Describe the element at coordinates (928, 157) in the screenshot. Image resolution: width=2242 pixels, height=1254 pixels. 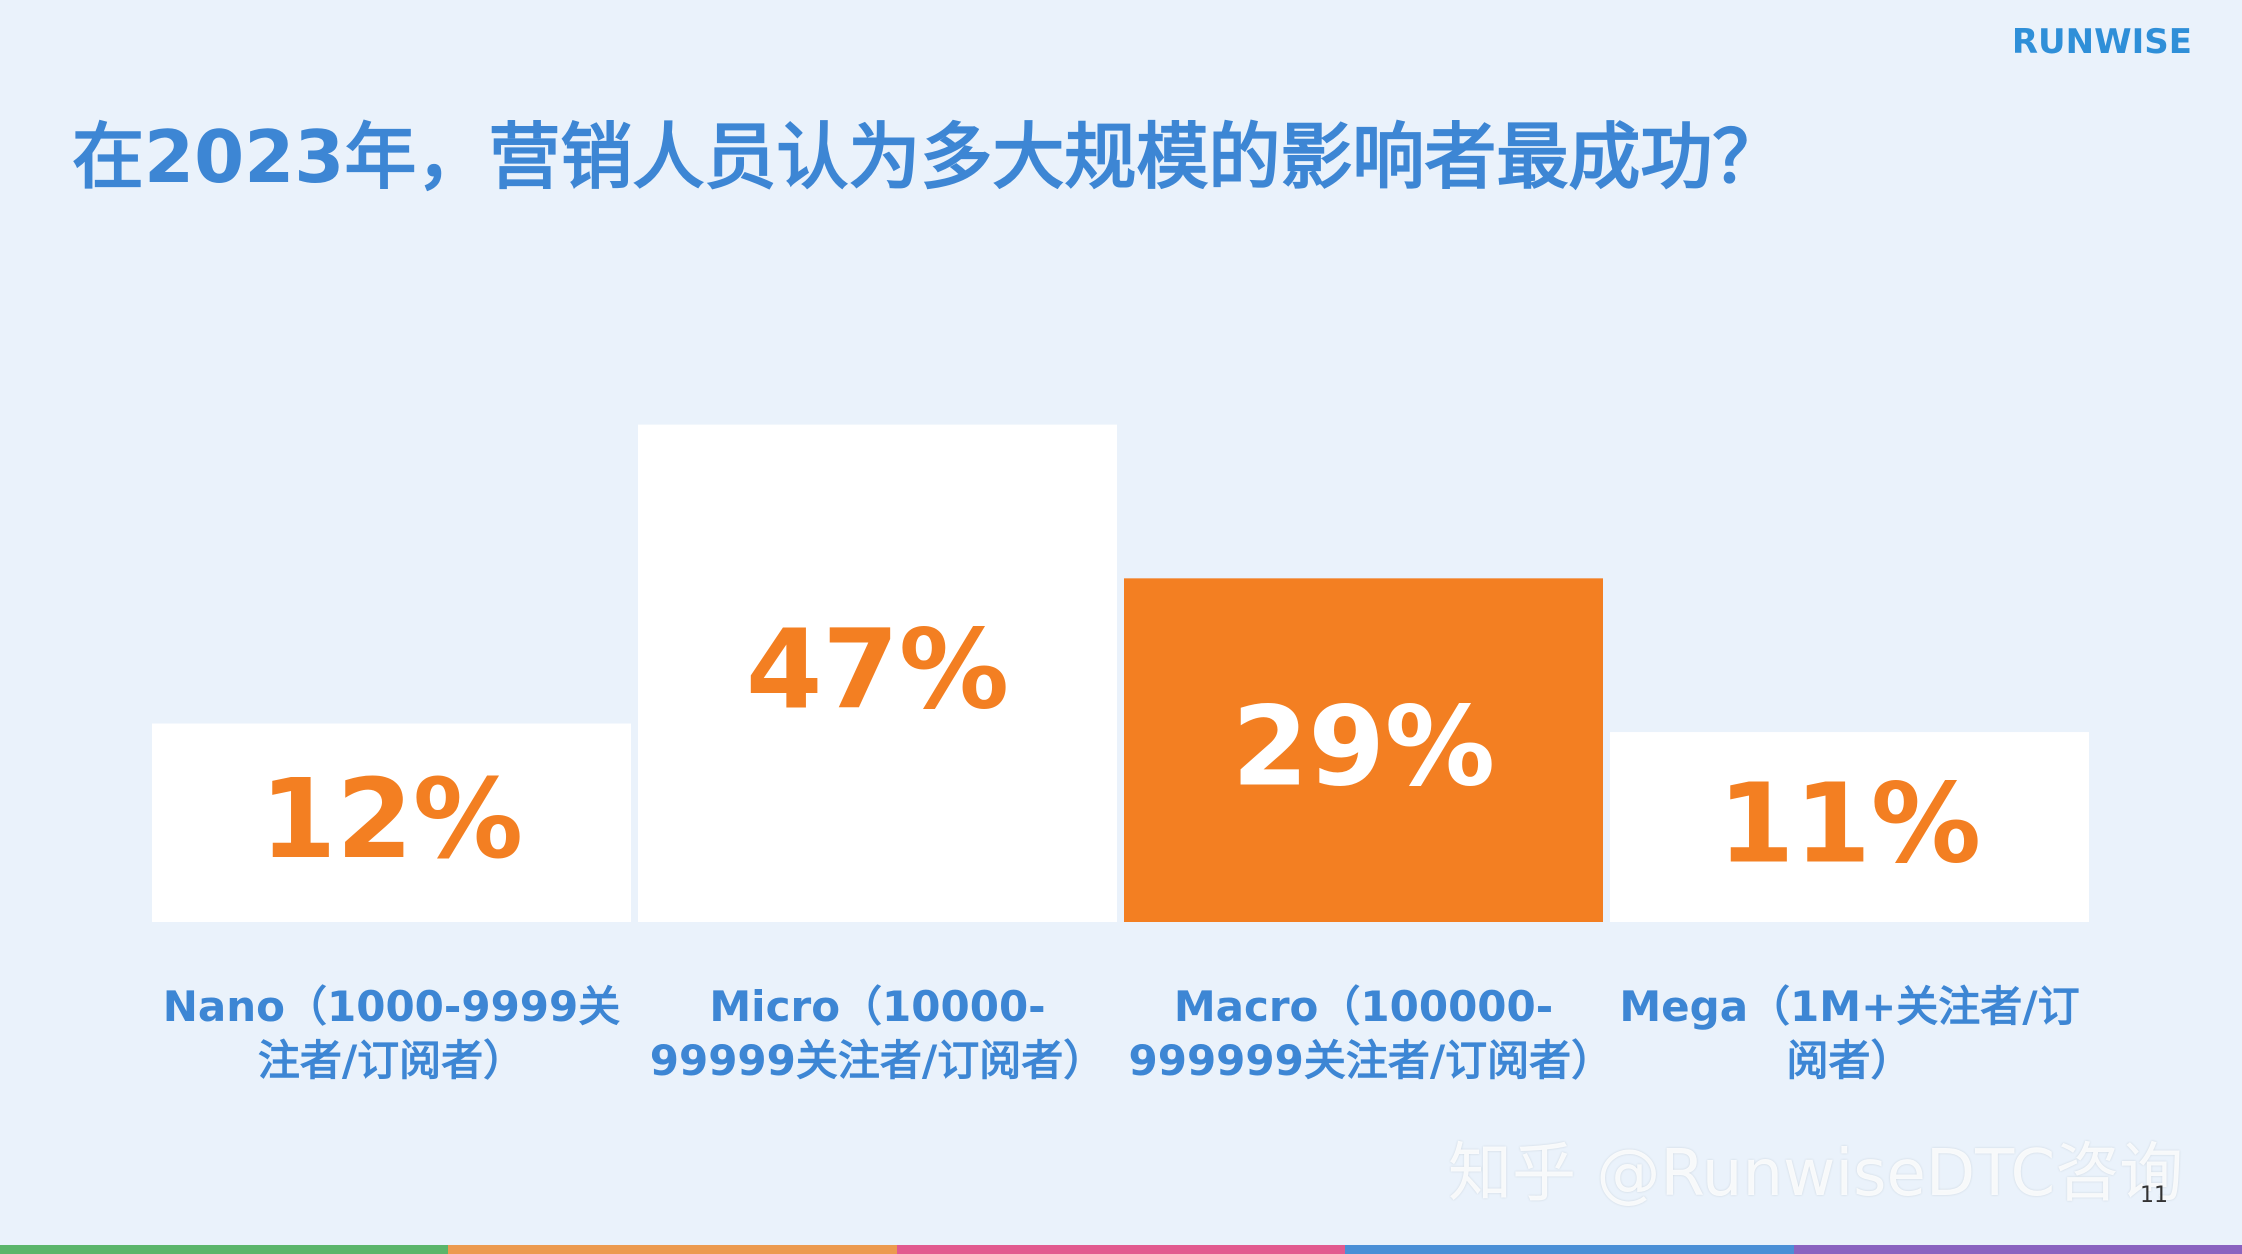
I see `chart-title: 在2023年，营销人员认为多大规模的影响者最成功？` at that location.